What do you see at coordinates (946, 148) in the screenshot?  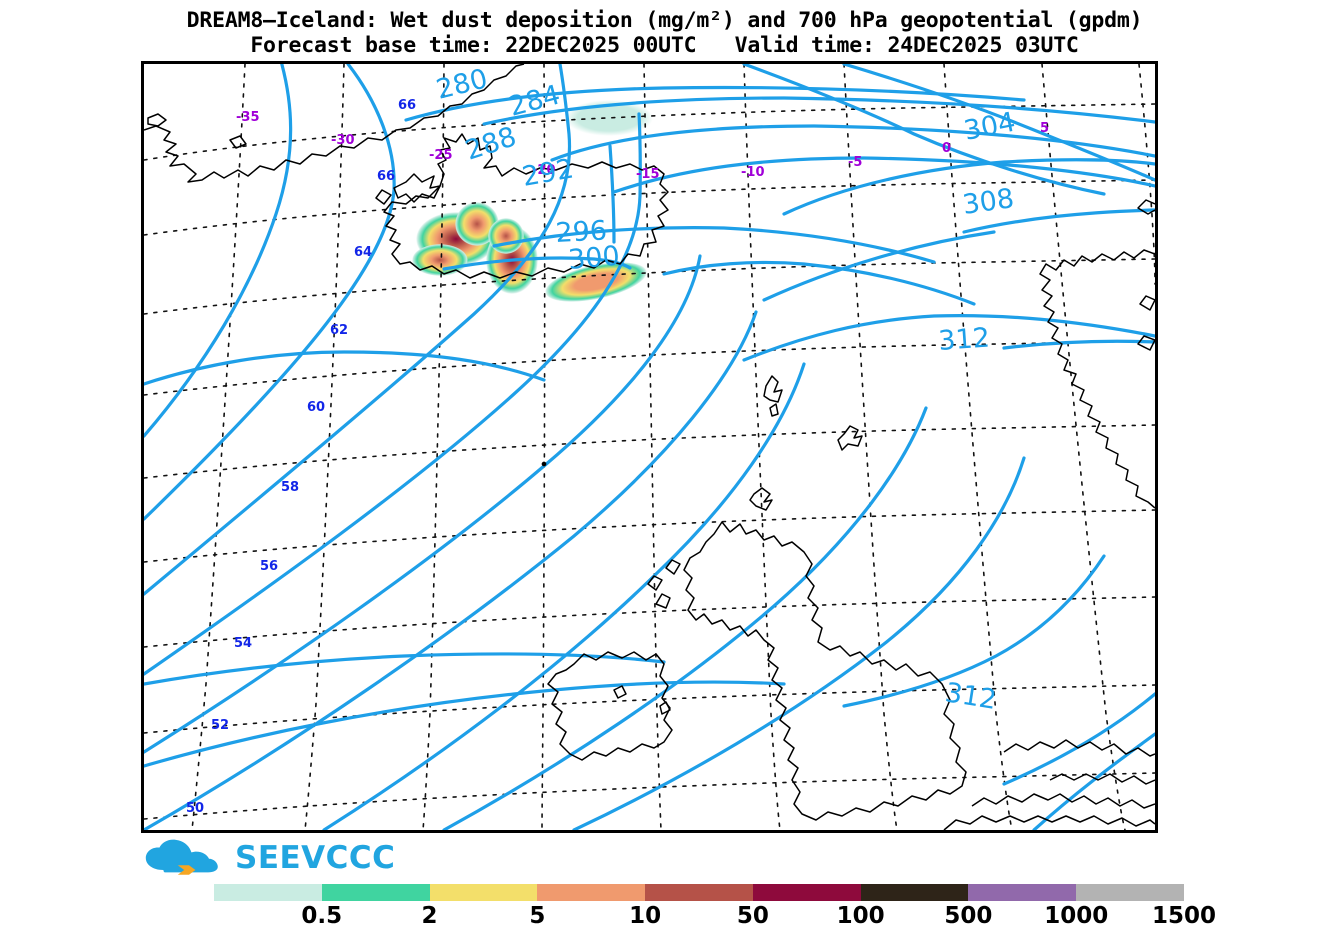 I see `longitude-label-7: 0` at bounding box center [946, 148].